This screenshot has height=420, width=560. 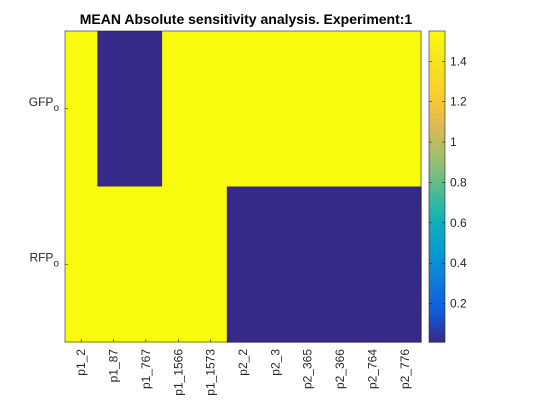 I want to click on heatmap-cell-r0-c1, so click(x=114, y=109).